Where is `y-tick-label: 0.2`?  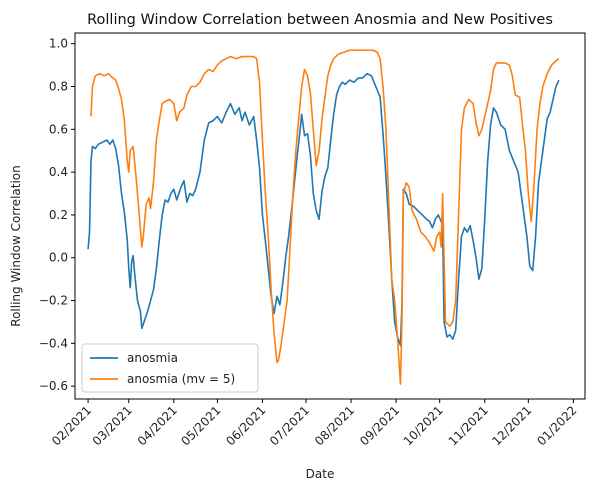 y-tick-label: 0.2 is located at coordinates (58, 215).